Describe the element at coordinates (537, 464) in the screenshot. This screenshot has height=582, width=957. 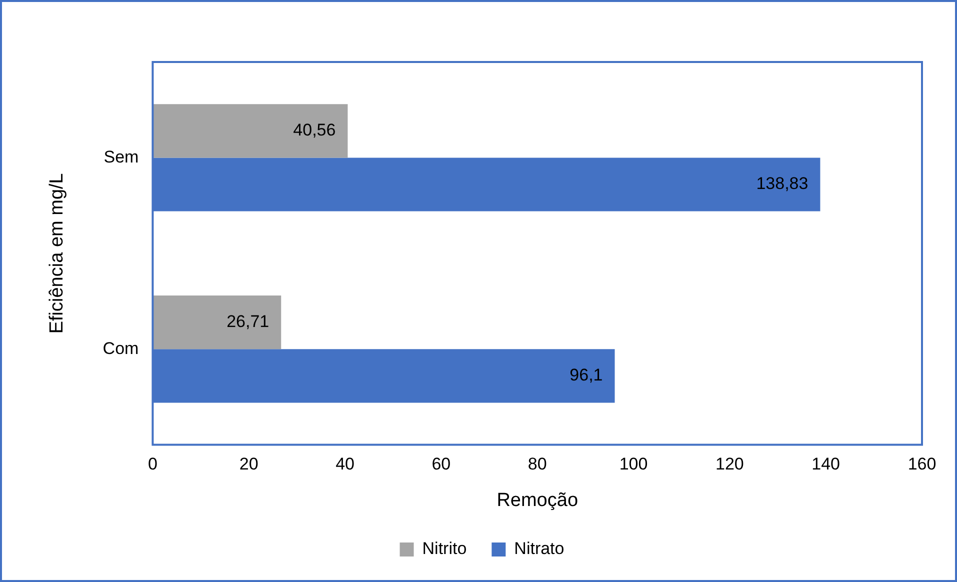
I see `x-tick-label: 80` at that location.